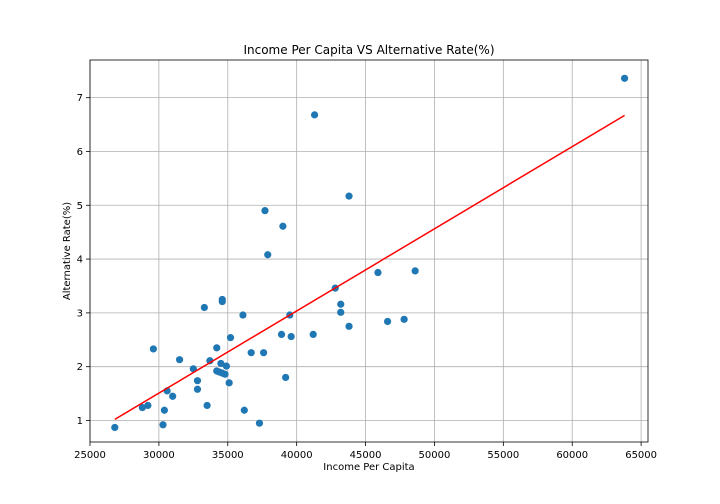  Describe the element at coordinates (80, 206) in the screenshot. I see `y-tick-label: 5` at that location.